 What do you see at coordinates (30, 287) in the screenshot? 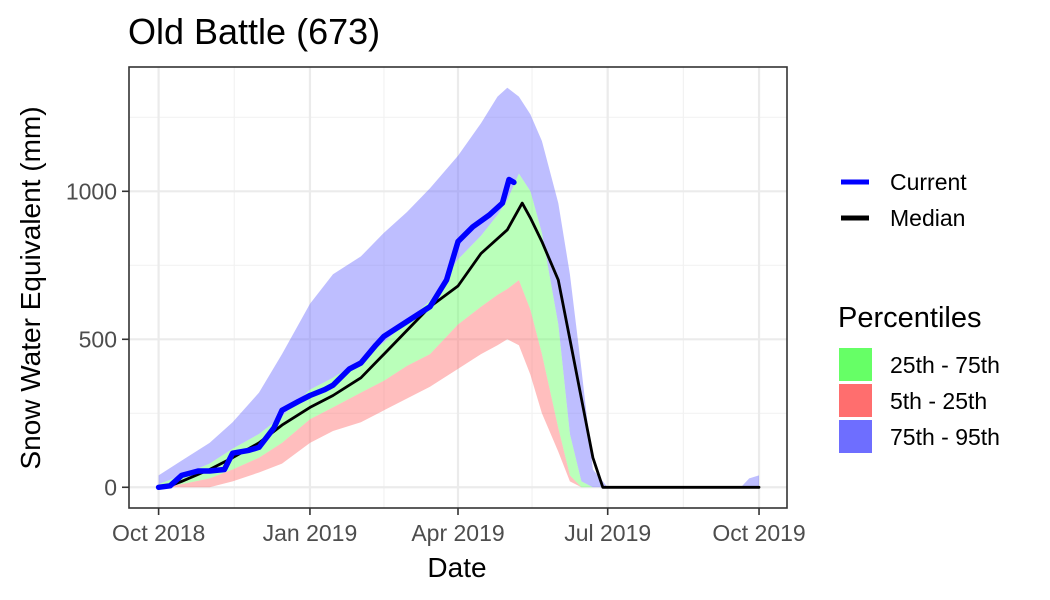
I see `y-axis-title: Snow Water Equivalent (mm)` at bounding box center [30, 287].